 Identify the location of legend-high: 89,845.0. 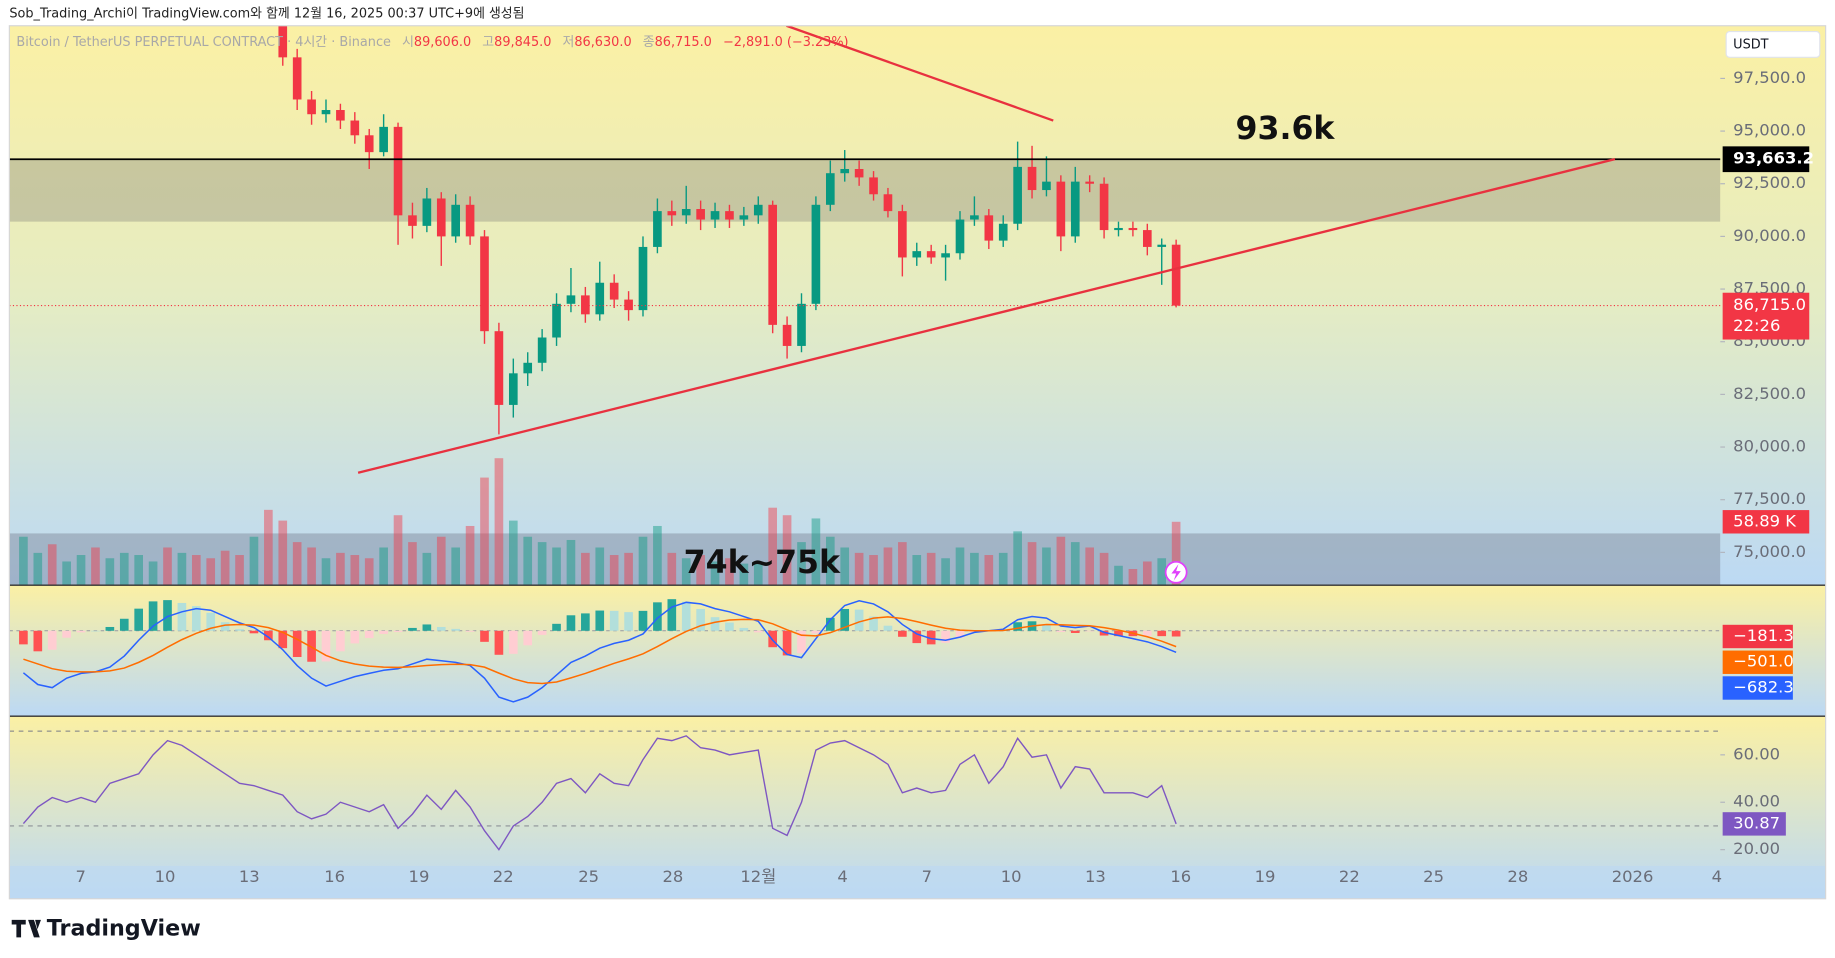
(522, 42).